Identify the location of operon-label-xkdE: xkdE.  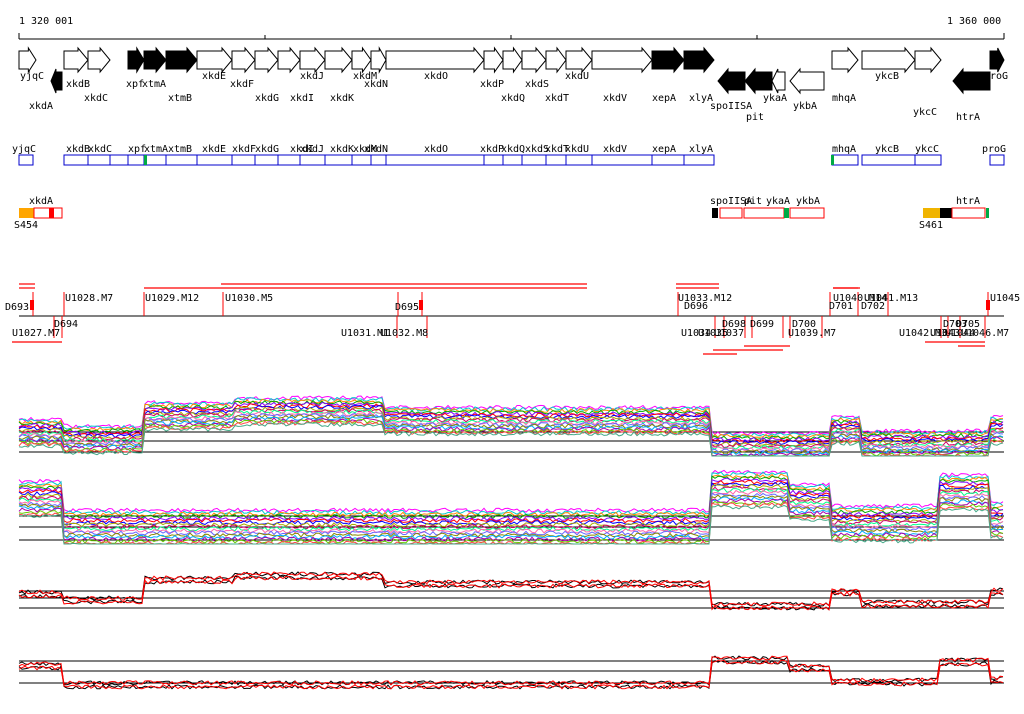
(214, 149).